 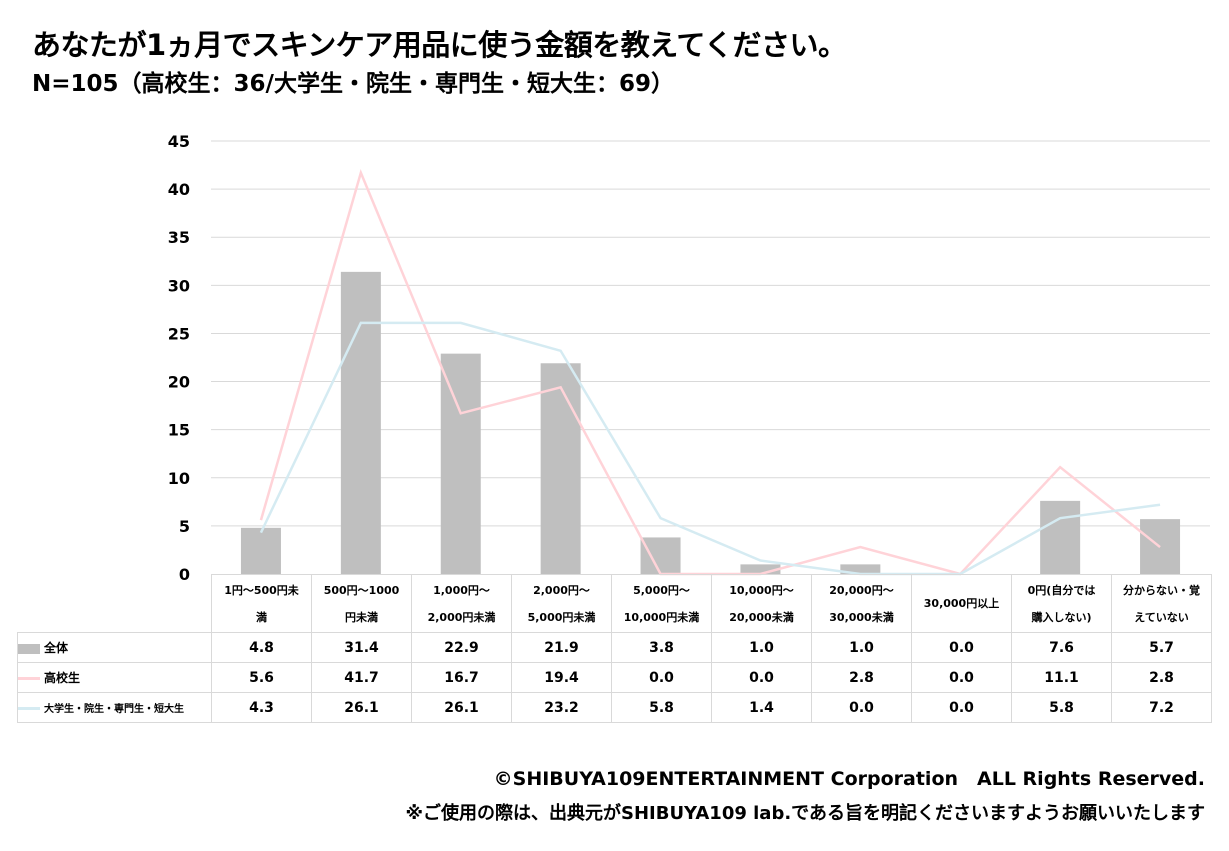 I want to click on y-tick-label: 45, so click(x=179, y=141).